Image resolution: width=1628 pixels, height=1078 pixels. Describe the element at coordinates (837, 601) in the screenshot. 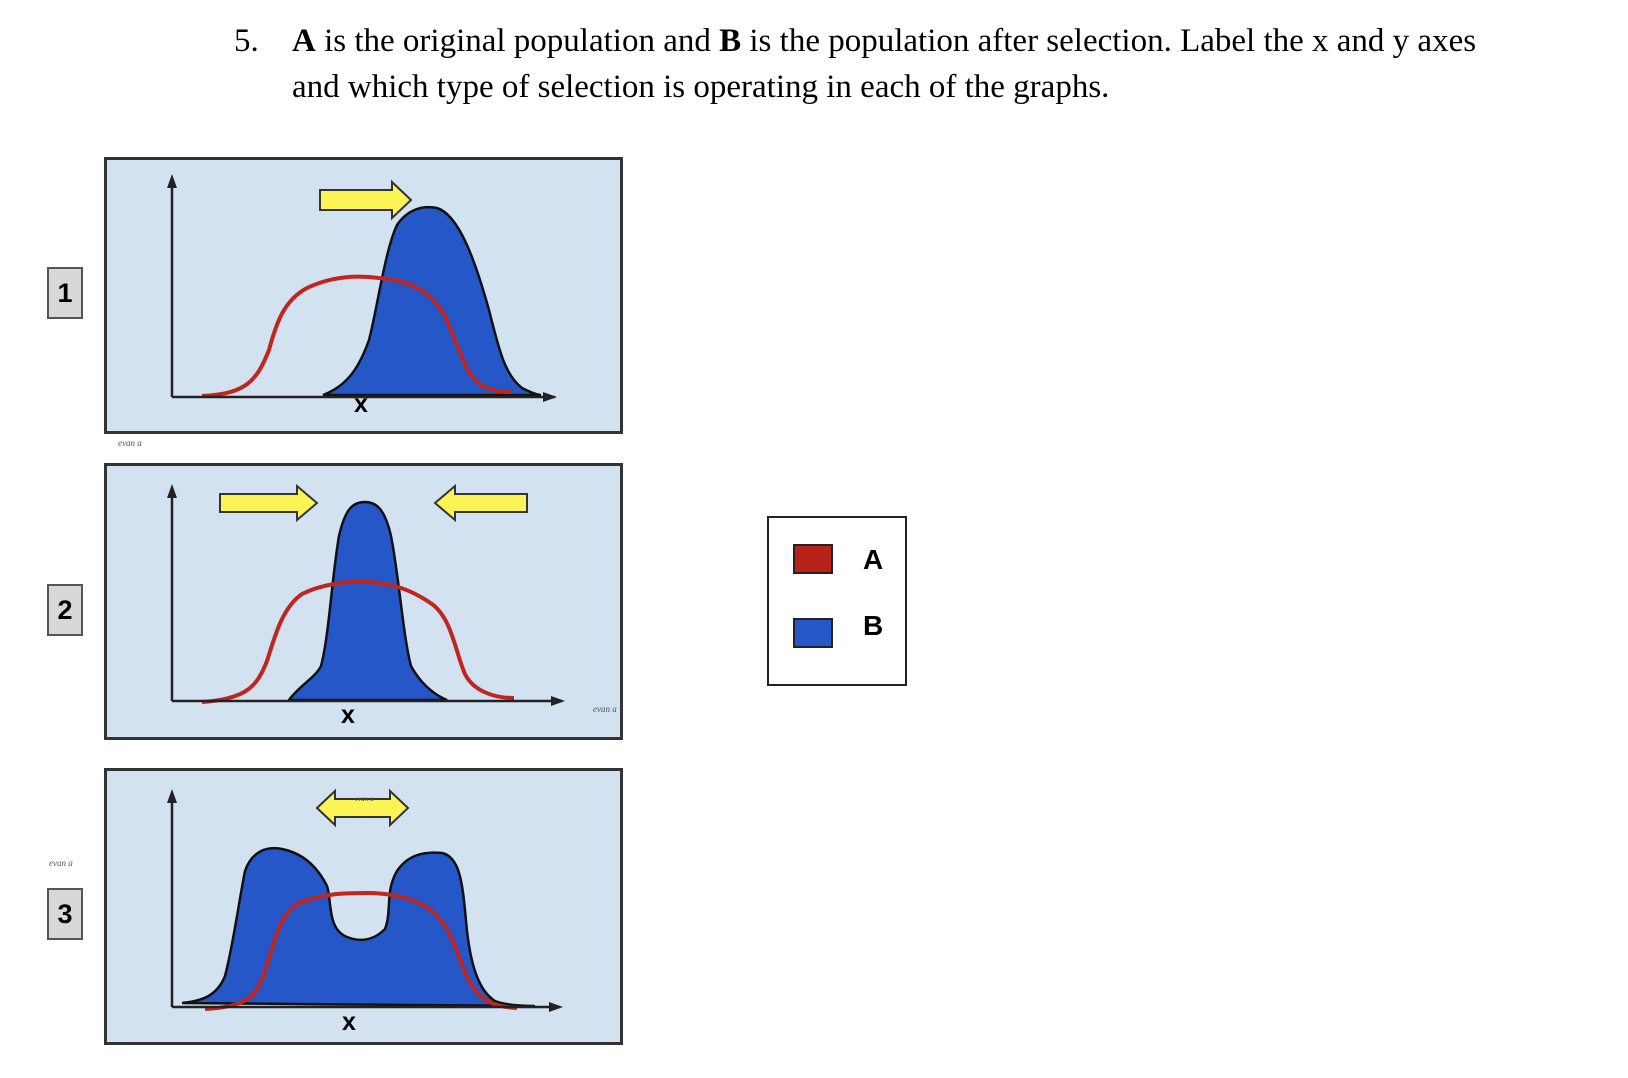

I see `legend-box: A B` at that location.